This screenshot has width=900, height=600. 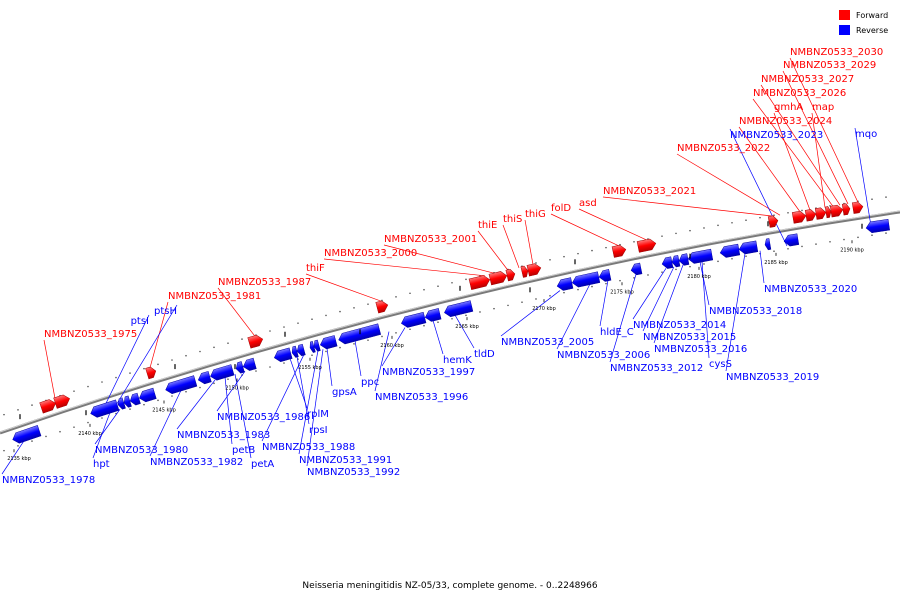 I want to click on legend-reverse-label: Reverse, so click(x=872, y=30).